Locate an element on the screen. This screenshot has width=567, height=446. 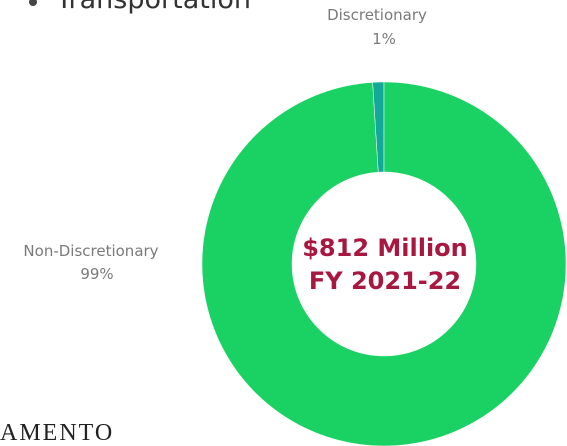
heading: Transportation is located at coordinates (153, 7).